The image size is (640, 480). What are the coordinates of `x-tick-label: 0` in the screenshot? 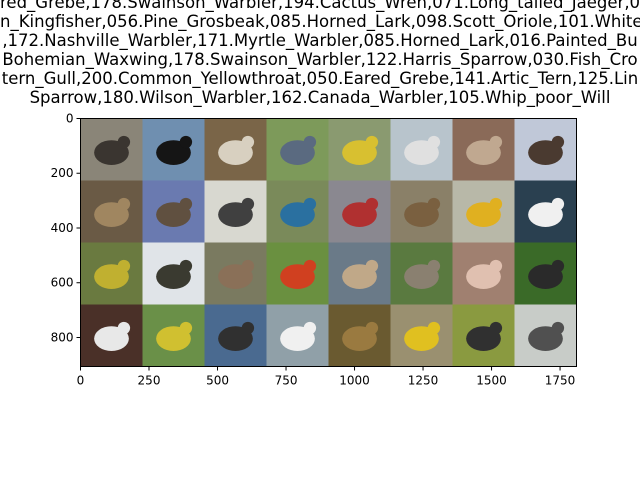 It's located at (81, 381).